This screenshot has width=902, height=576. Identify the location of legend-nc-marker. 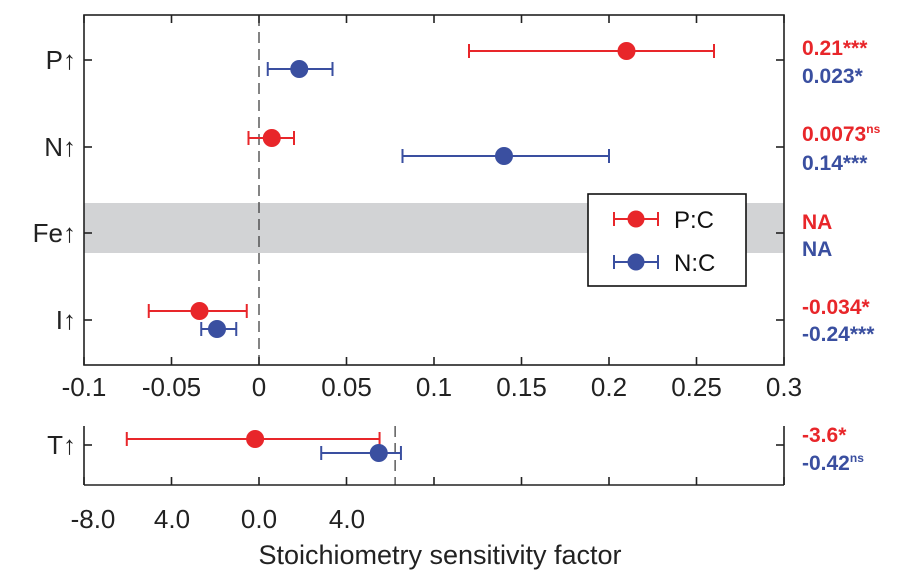
(636, 262).